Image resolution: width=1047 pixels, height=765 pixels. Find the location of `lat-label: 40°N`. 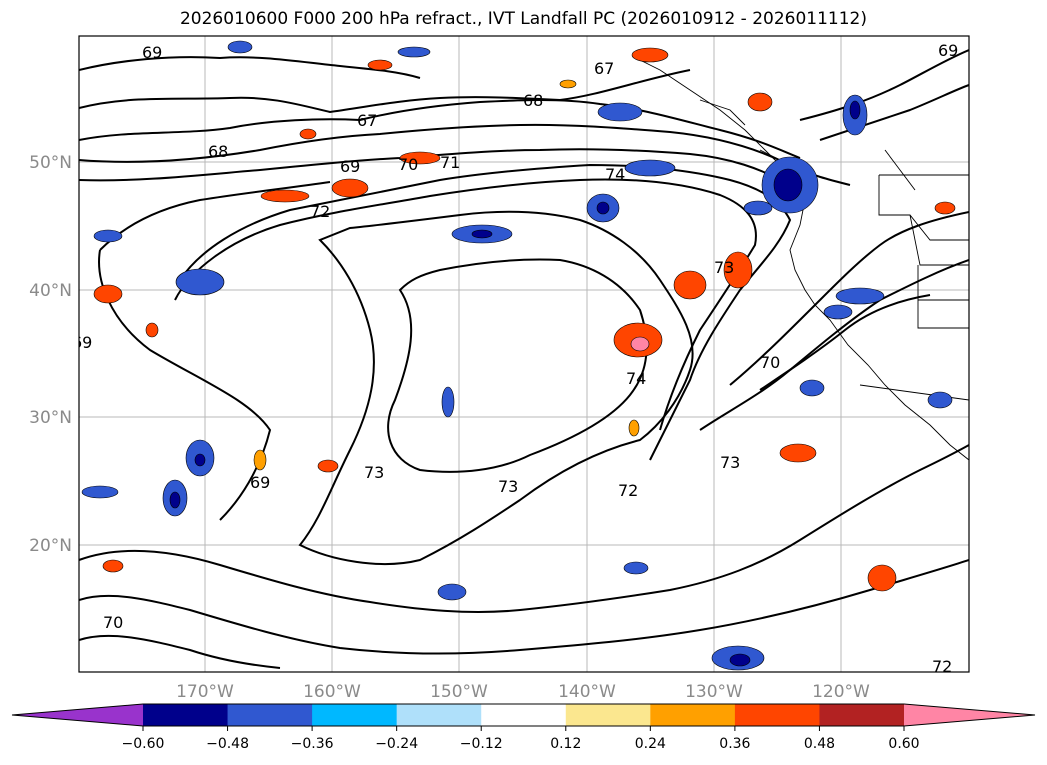

lat-label: 40°N is located at coordinates (50, 291).